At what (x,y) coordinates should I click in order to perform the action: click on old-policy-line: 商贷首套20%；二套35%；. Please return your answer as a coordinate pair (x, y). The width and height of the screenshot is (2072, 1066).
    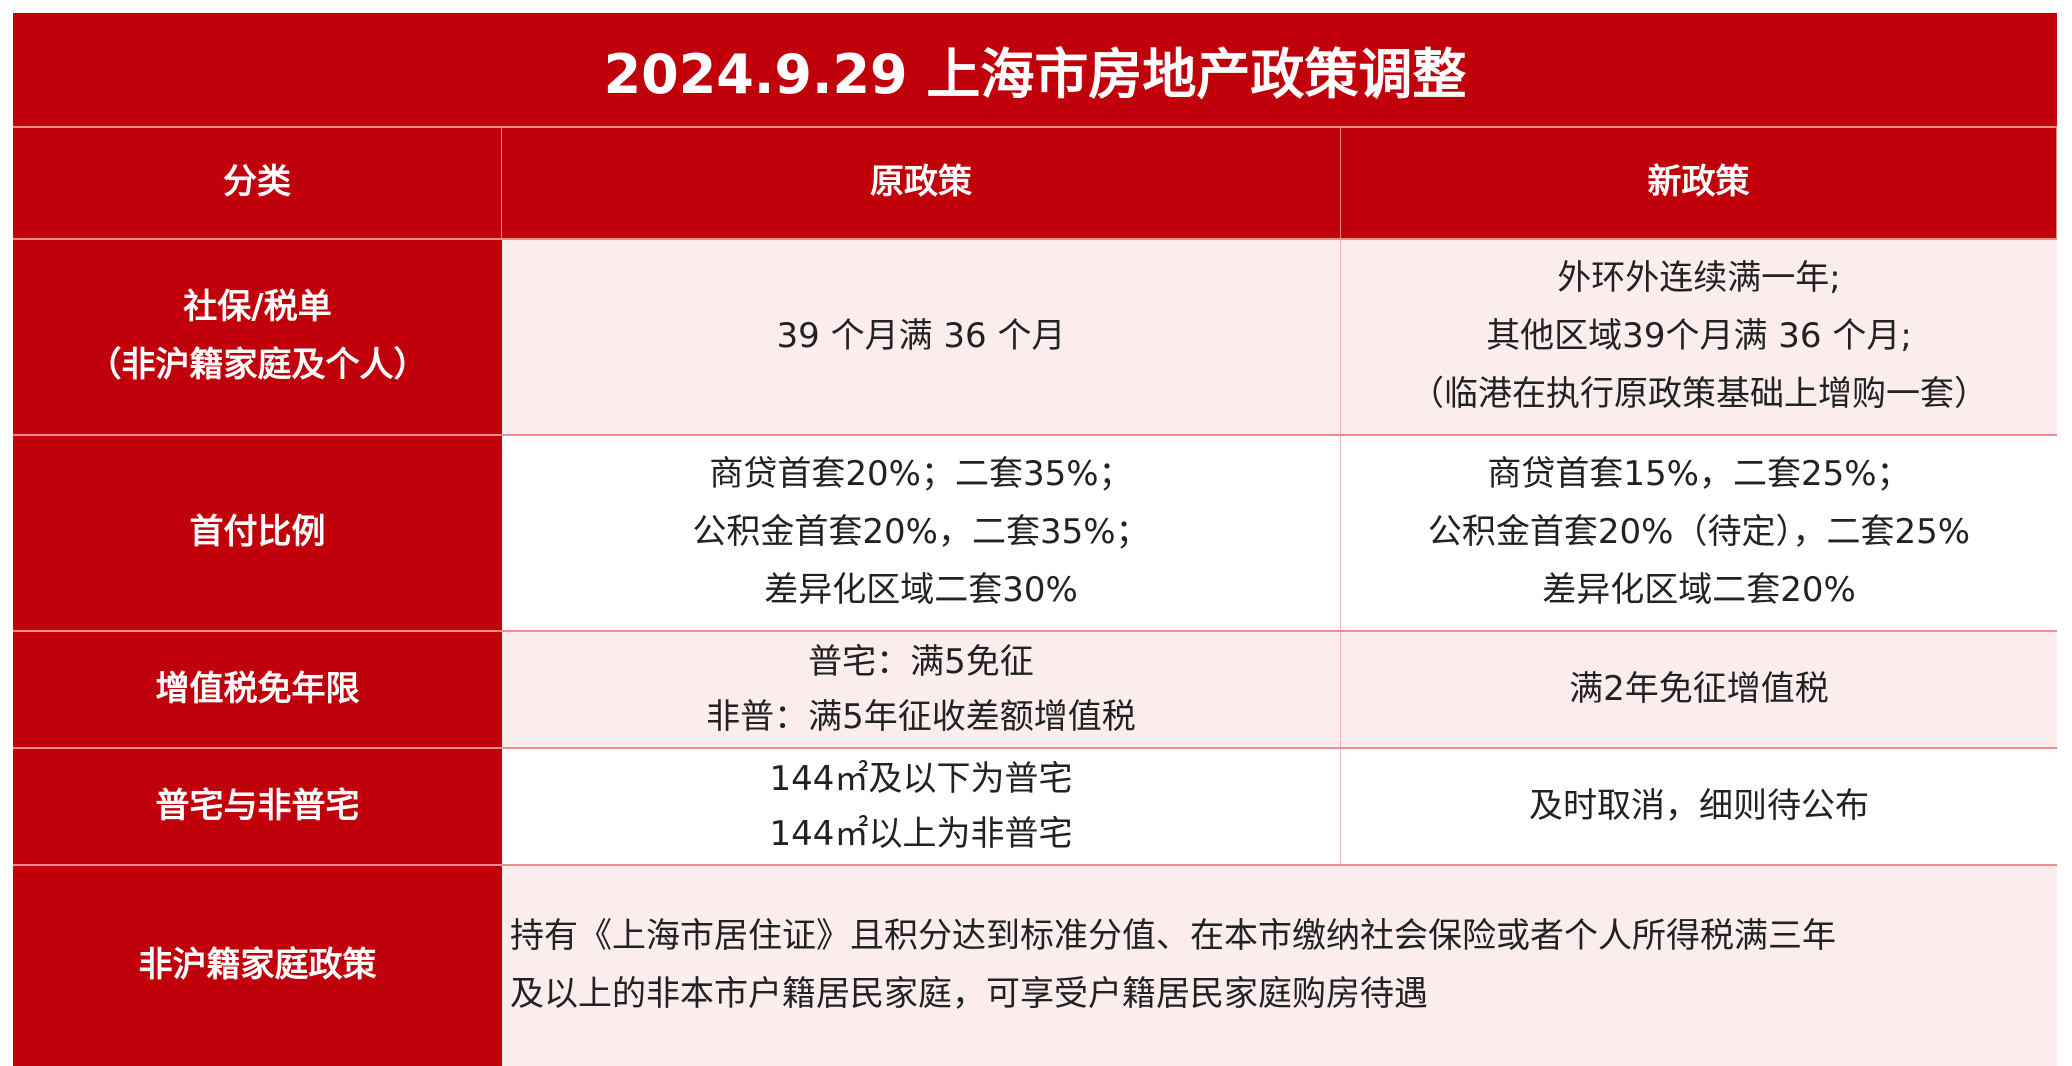
    Looking at the image, I should click on (921, 474).